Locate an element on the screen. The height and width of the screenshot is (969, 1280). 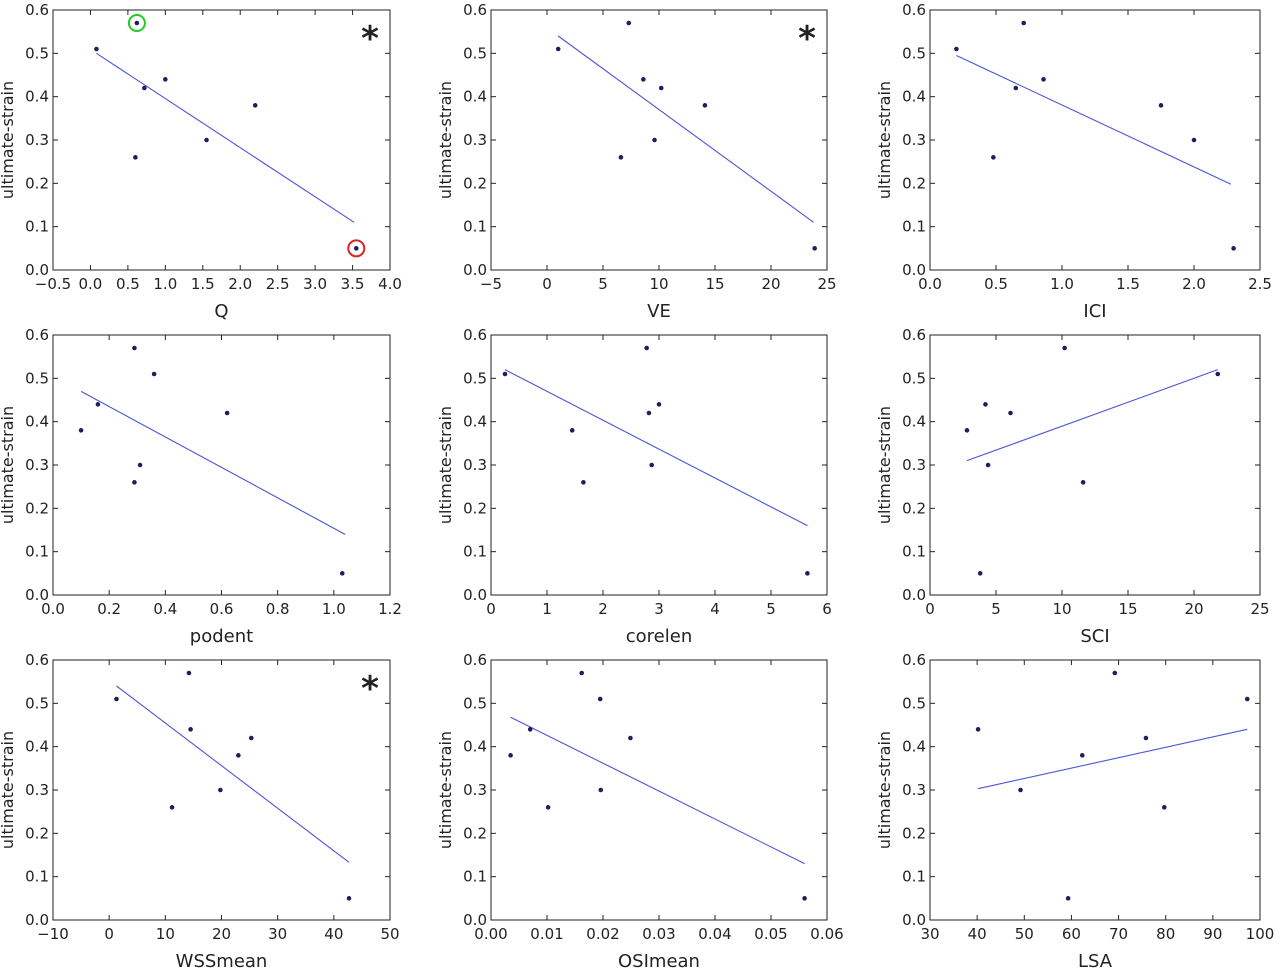
x-axis-label: ICI is located at coordinates (1094, 311).